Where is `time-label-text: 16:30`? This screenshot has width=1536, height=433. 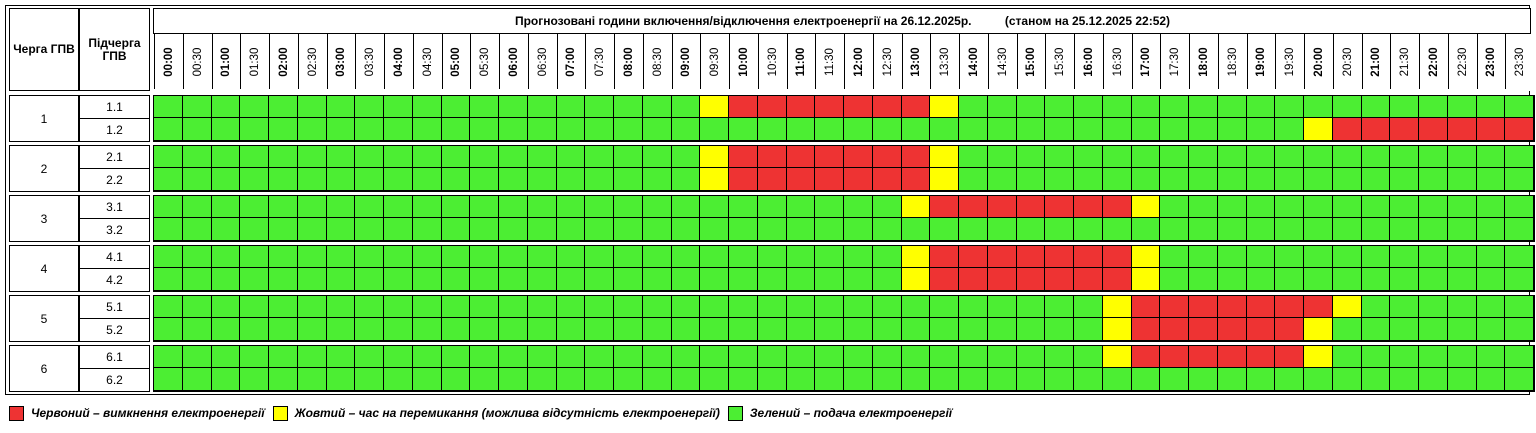
time-label-text: 16:30 is located at coordinates (1117, 61).